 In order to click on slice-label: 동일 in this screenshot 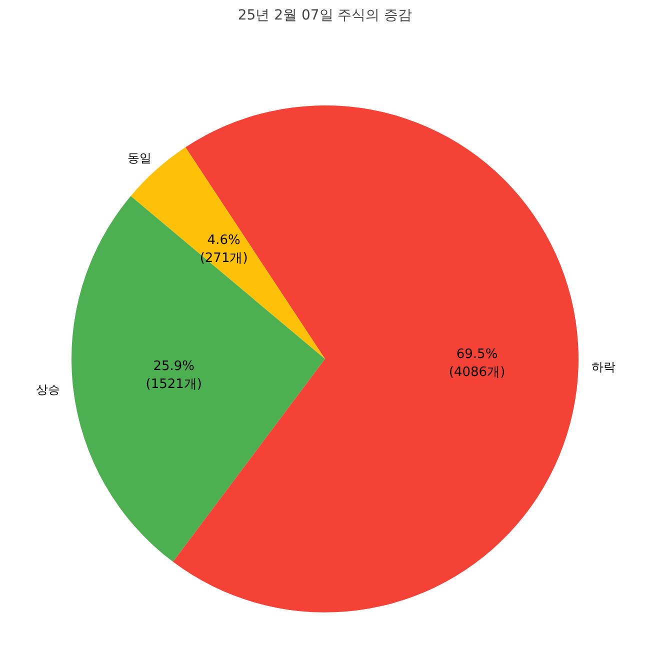, I will do `click(139, 157)`.